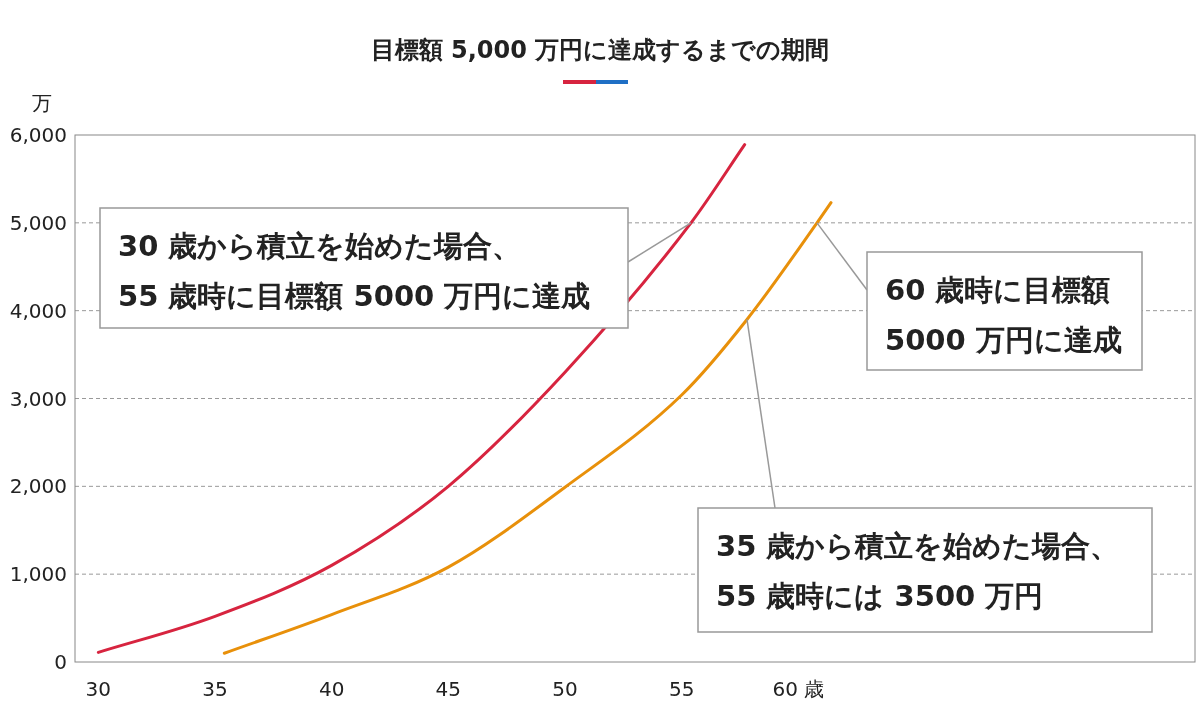  Describe the element at coordinates (38, 574) in the screenshot. I see `y-tick-label: 1,000` at that location.